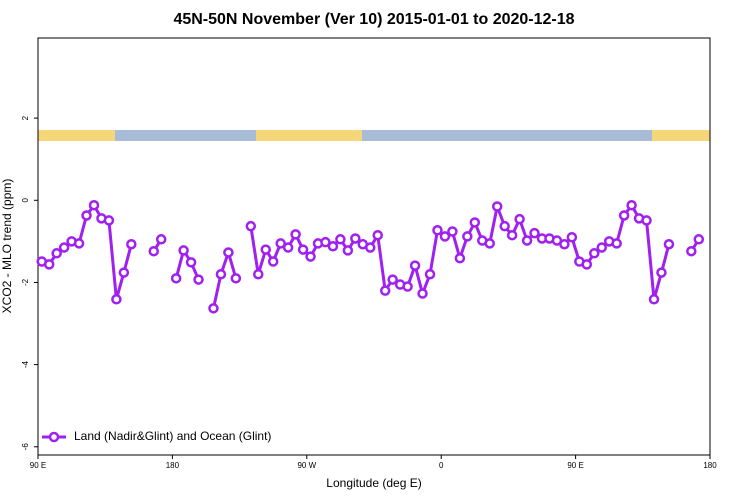  I want to click on y-tick-label: -4, so click(25, 365).